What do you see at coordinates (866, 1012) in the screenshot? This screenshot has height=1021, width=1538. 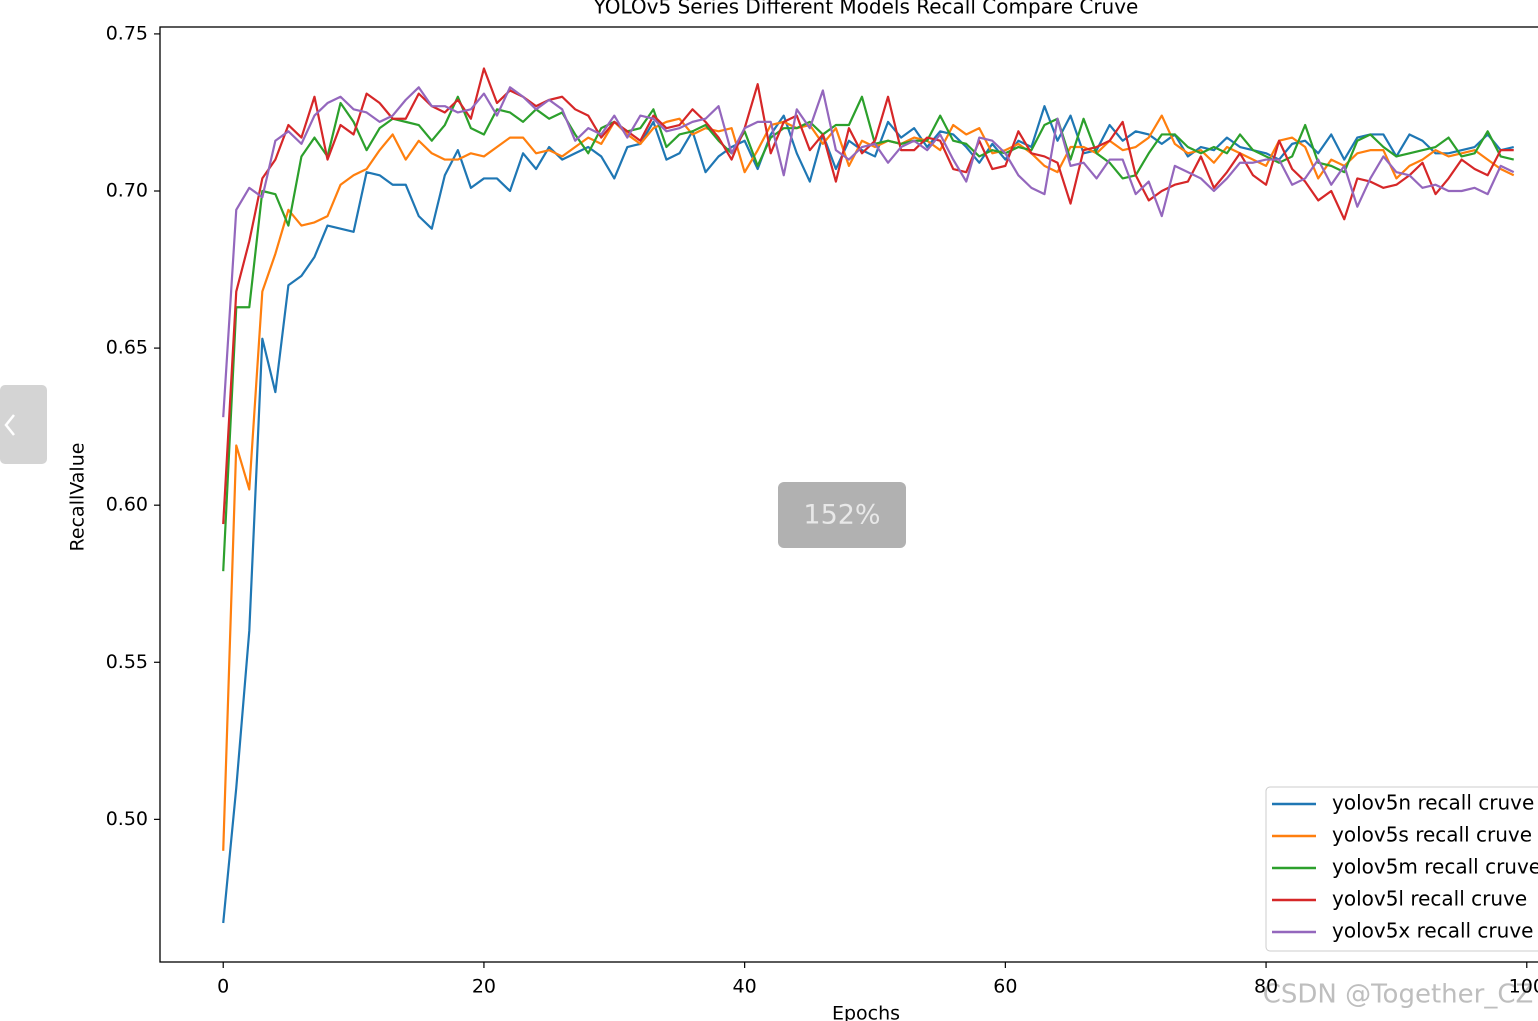 I see `x-axis-label: Epochs` at bounding box center [866, 1012].